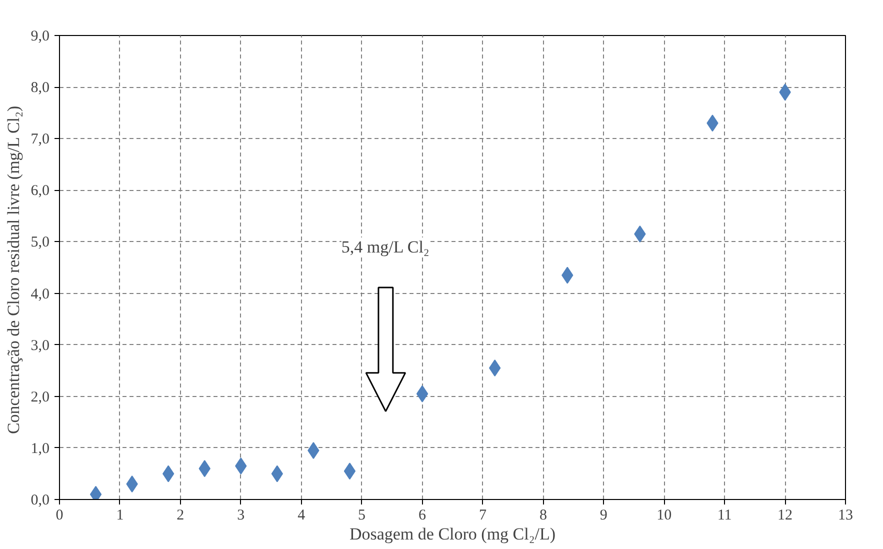 The image size is (883, 549). What do you see at coordinates (120, 516) in the screenshot?
I see `x-tick-label: 1` at bounding box center [120, 516].